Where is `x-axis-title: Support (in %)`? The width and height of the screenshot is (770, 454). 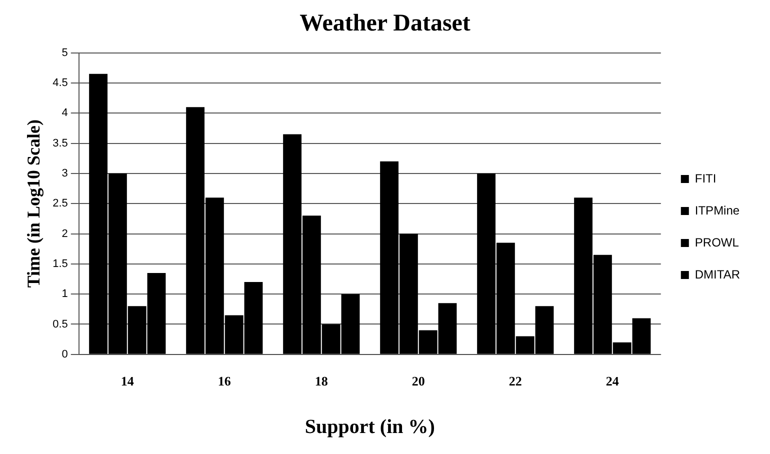 x-axis-title: Support (in %) is located at coordinates (369, 427).